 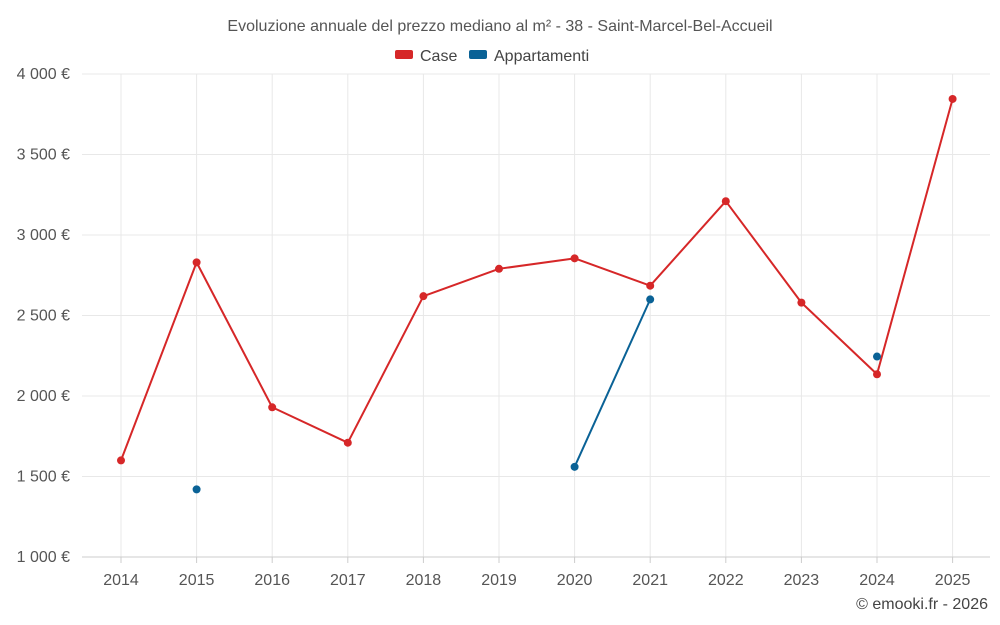 What do you see at coordinates (478, 54) in the screenshot?
I see `legend-swatch-appartamenti` at bounding box center [478, 54].